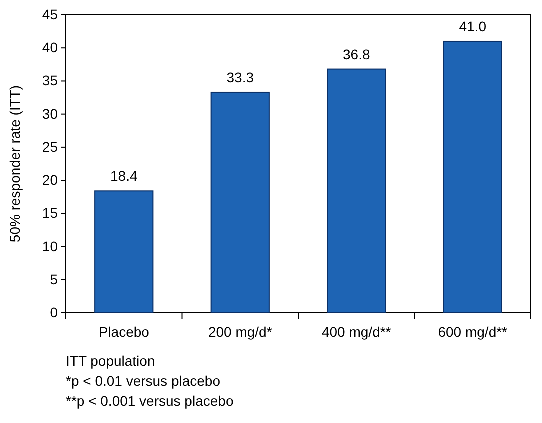  Describe the element at coordinates (50, 180) in the screenshot. I see `y-tick-label: 20` at that location.